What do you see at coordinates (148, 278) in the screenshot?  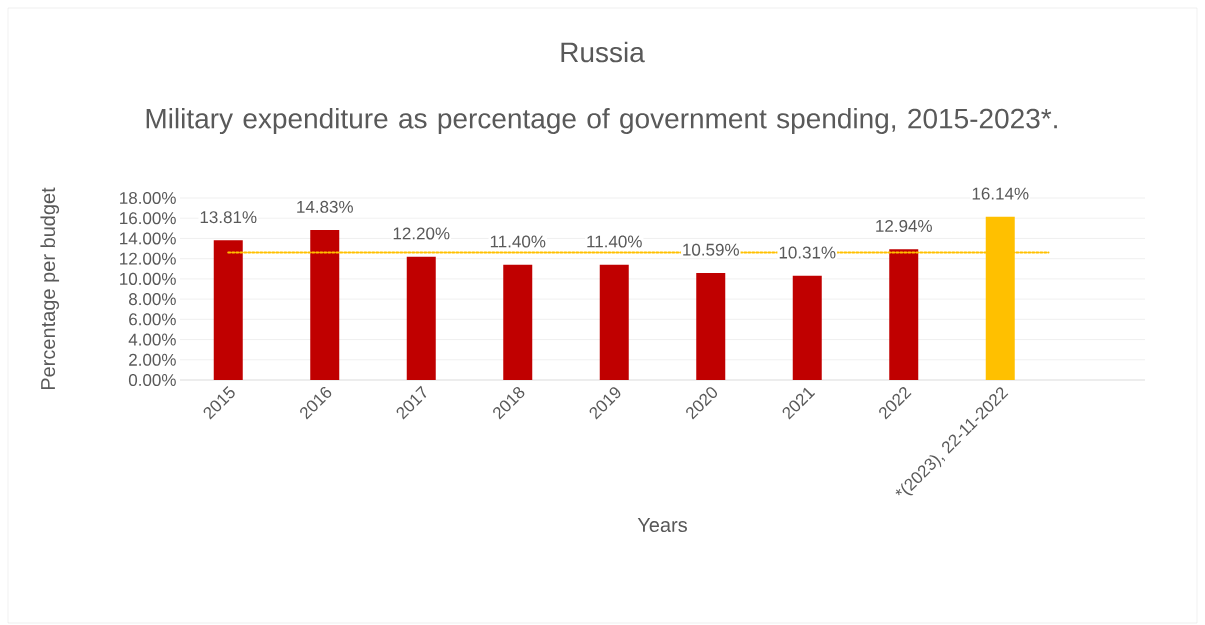 I see `y-tick-label: 10.00%` at bounding box center [148, 278].